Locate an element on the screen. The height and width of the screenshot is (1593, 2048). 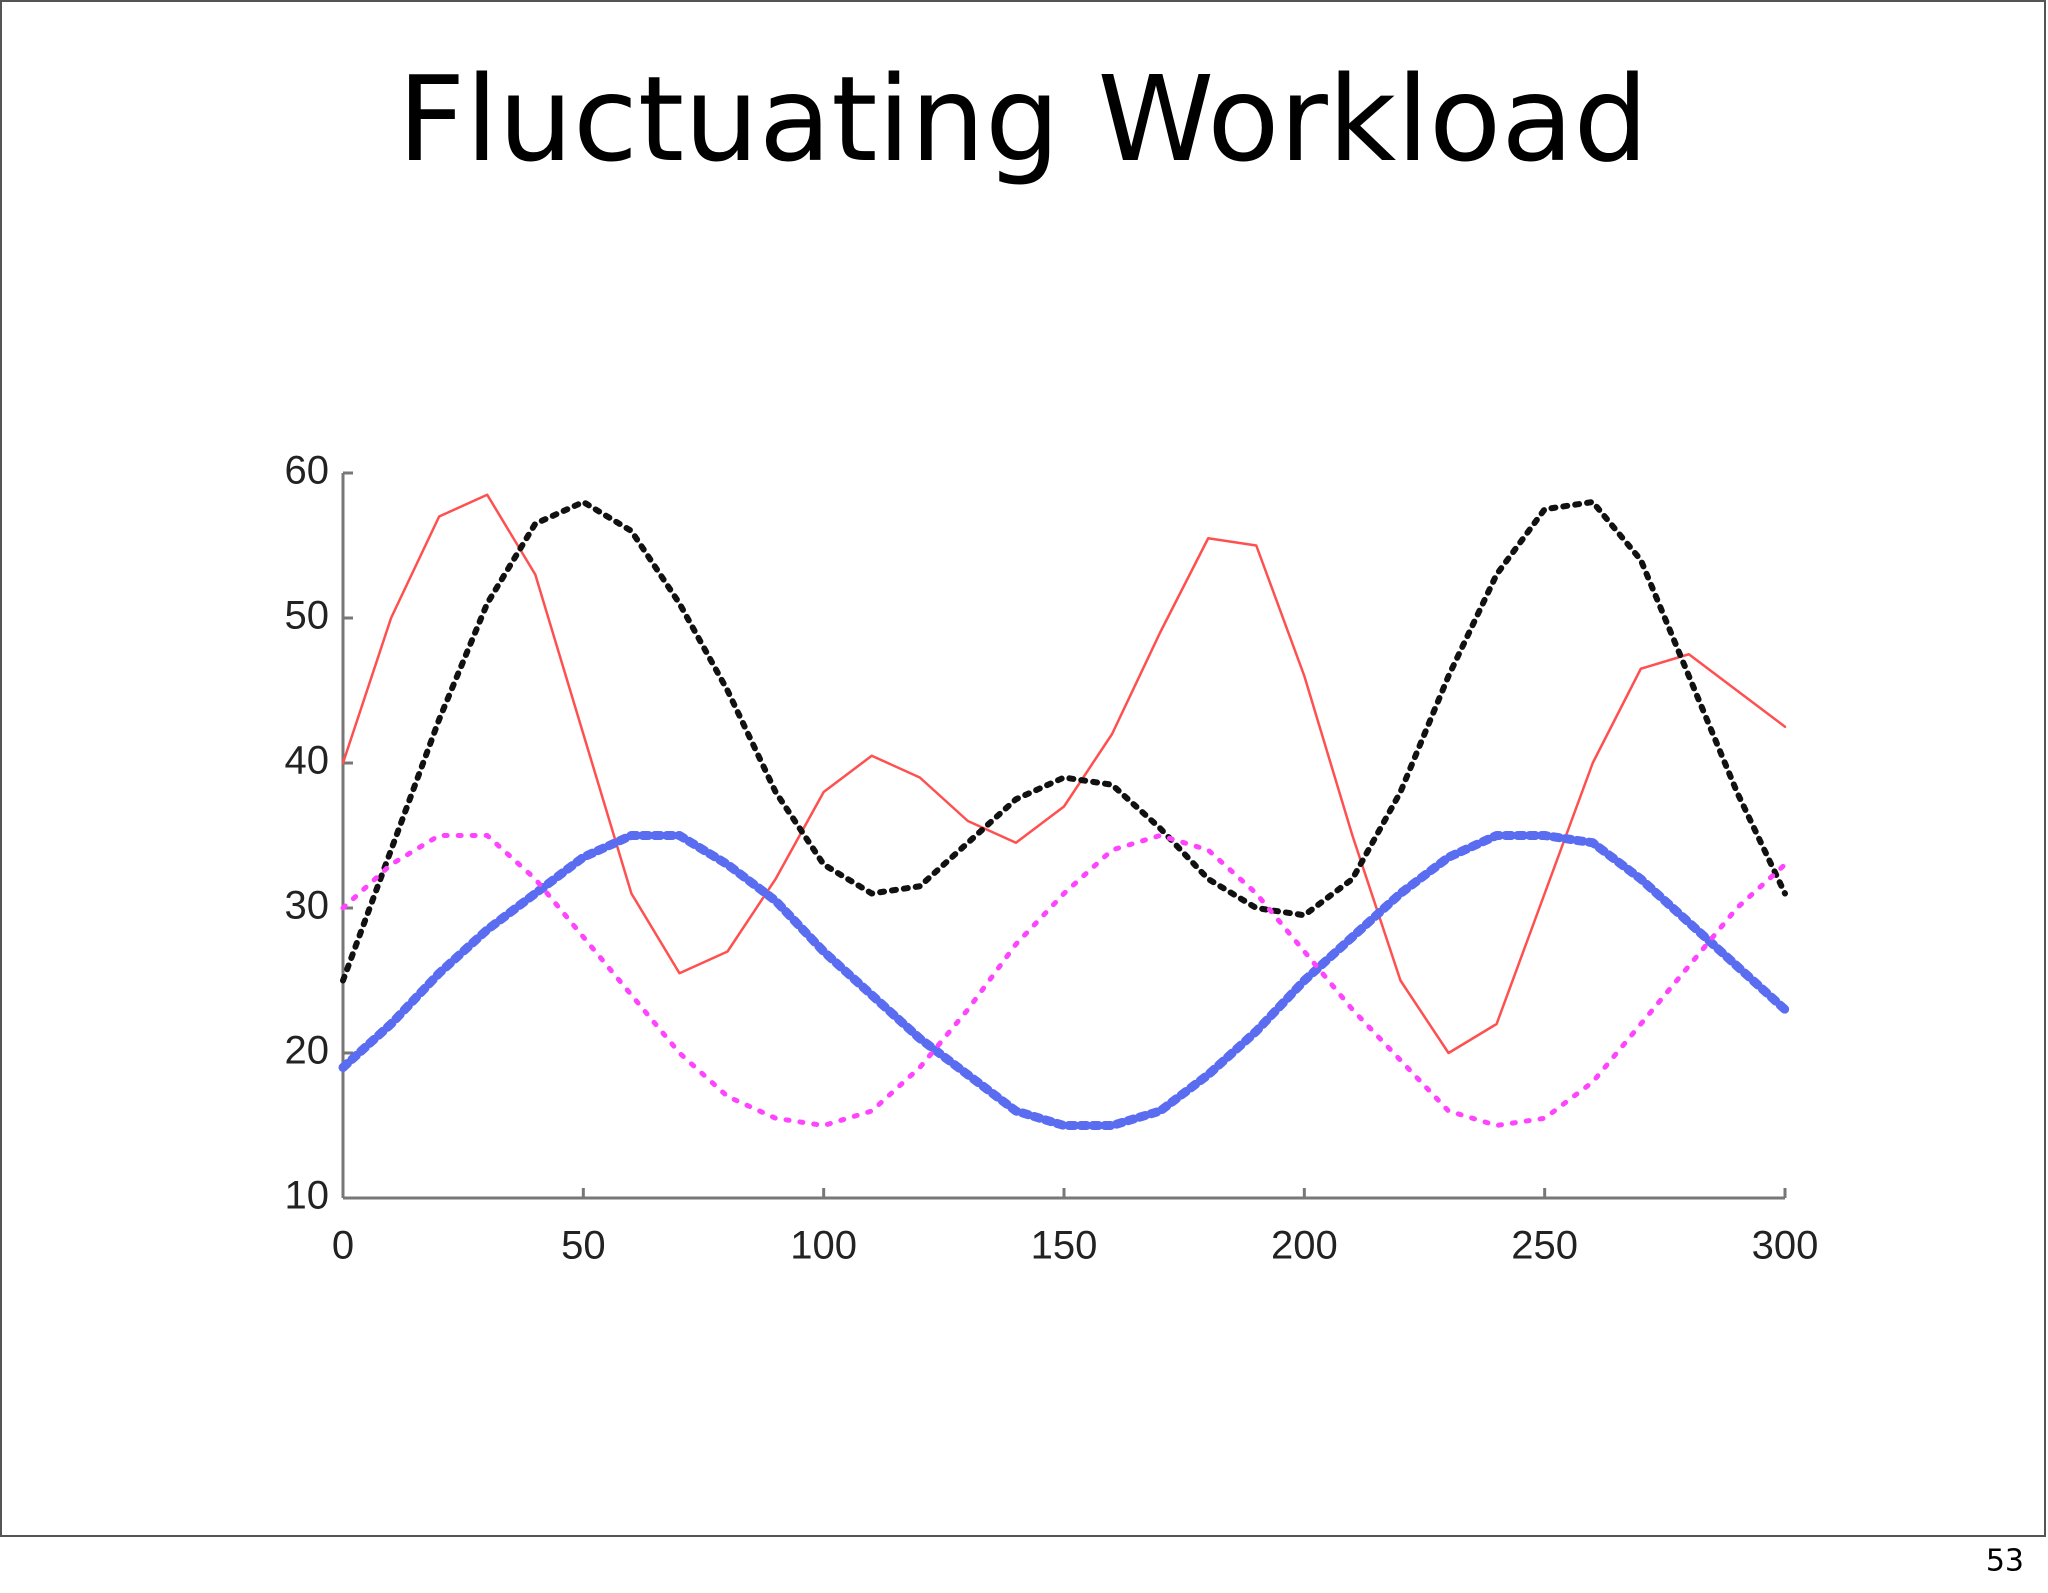
y-tick-label: 40 is located at coordinates (307, 761).